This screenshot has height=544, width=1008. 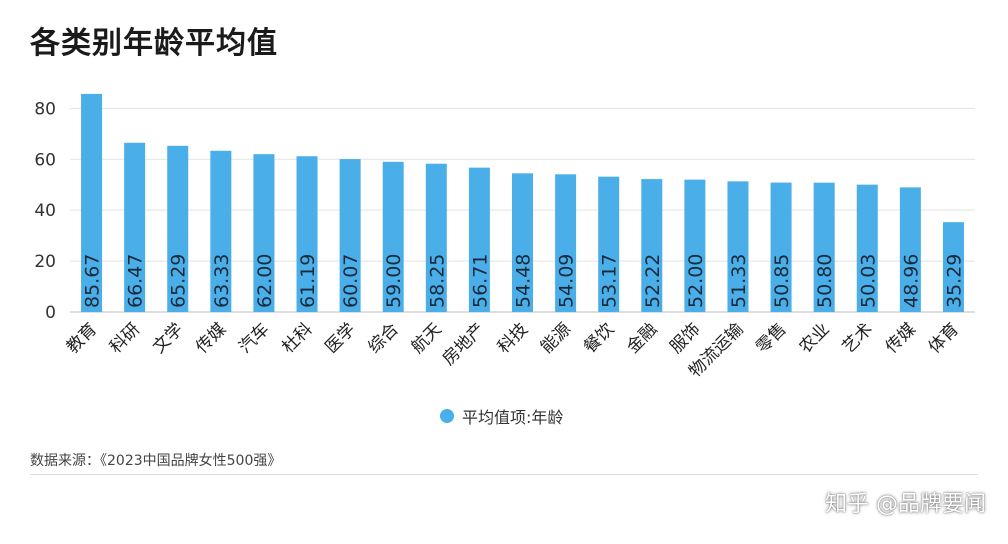 I want to click on legend-label: 平均值项:年龄, so click(x=513, y=417).